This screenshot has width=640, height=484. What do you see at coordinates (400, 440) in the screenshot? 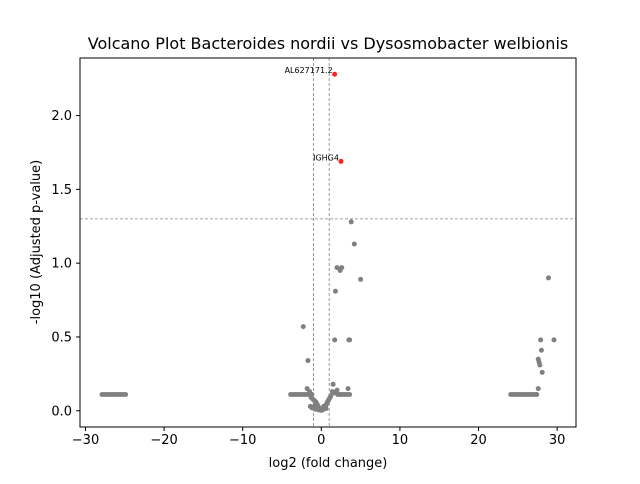
I see `x-tick-label: 10` at bounding box center [400, 440].